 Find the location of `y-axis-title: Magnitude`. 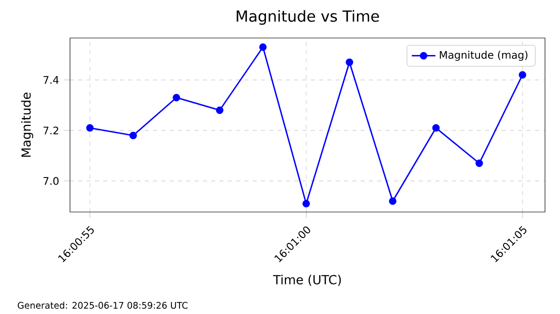

y-axis-title: Magnitude is located at coordinates (27, 124).